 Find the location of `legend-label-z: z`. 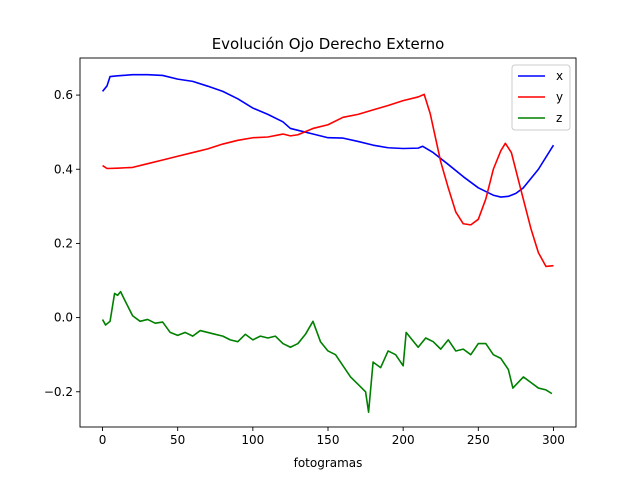

legend-label-z: z is located at coordinates (559, 118).